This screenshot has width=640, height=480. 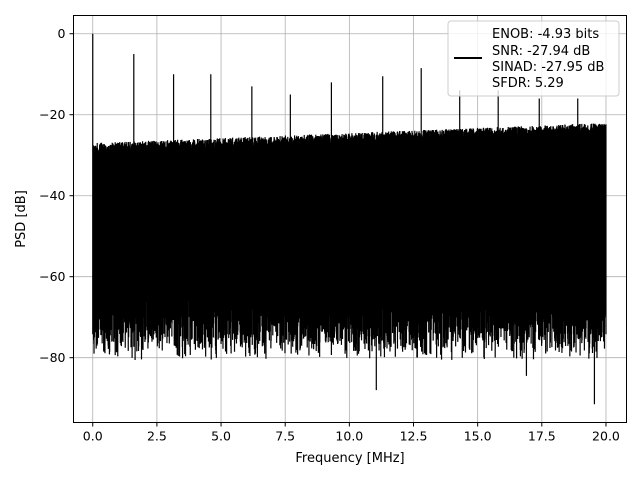 I want to click on x-tick-label: 7.5, so click(x=285, y=436).